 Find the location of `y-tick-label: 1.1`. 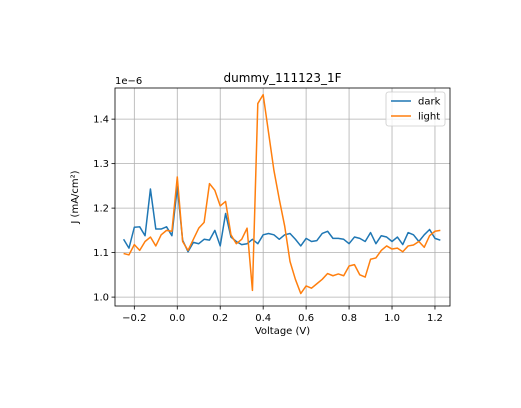

y-tick-label: 1.1 is located at coordinates (101, 253).